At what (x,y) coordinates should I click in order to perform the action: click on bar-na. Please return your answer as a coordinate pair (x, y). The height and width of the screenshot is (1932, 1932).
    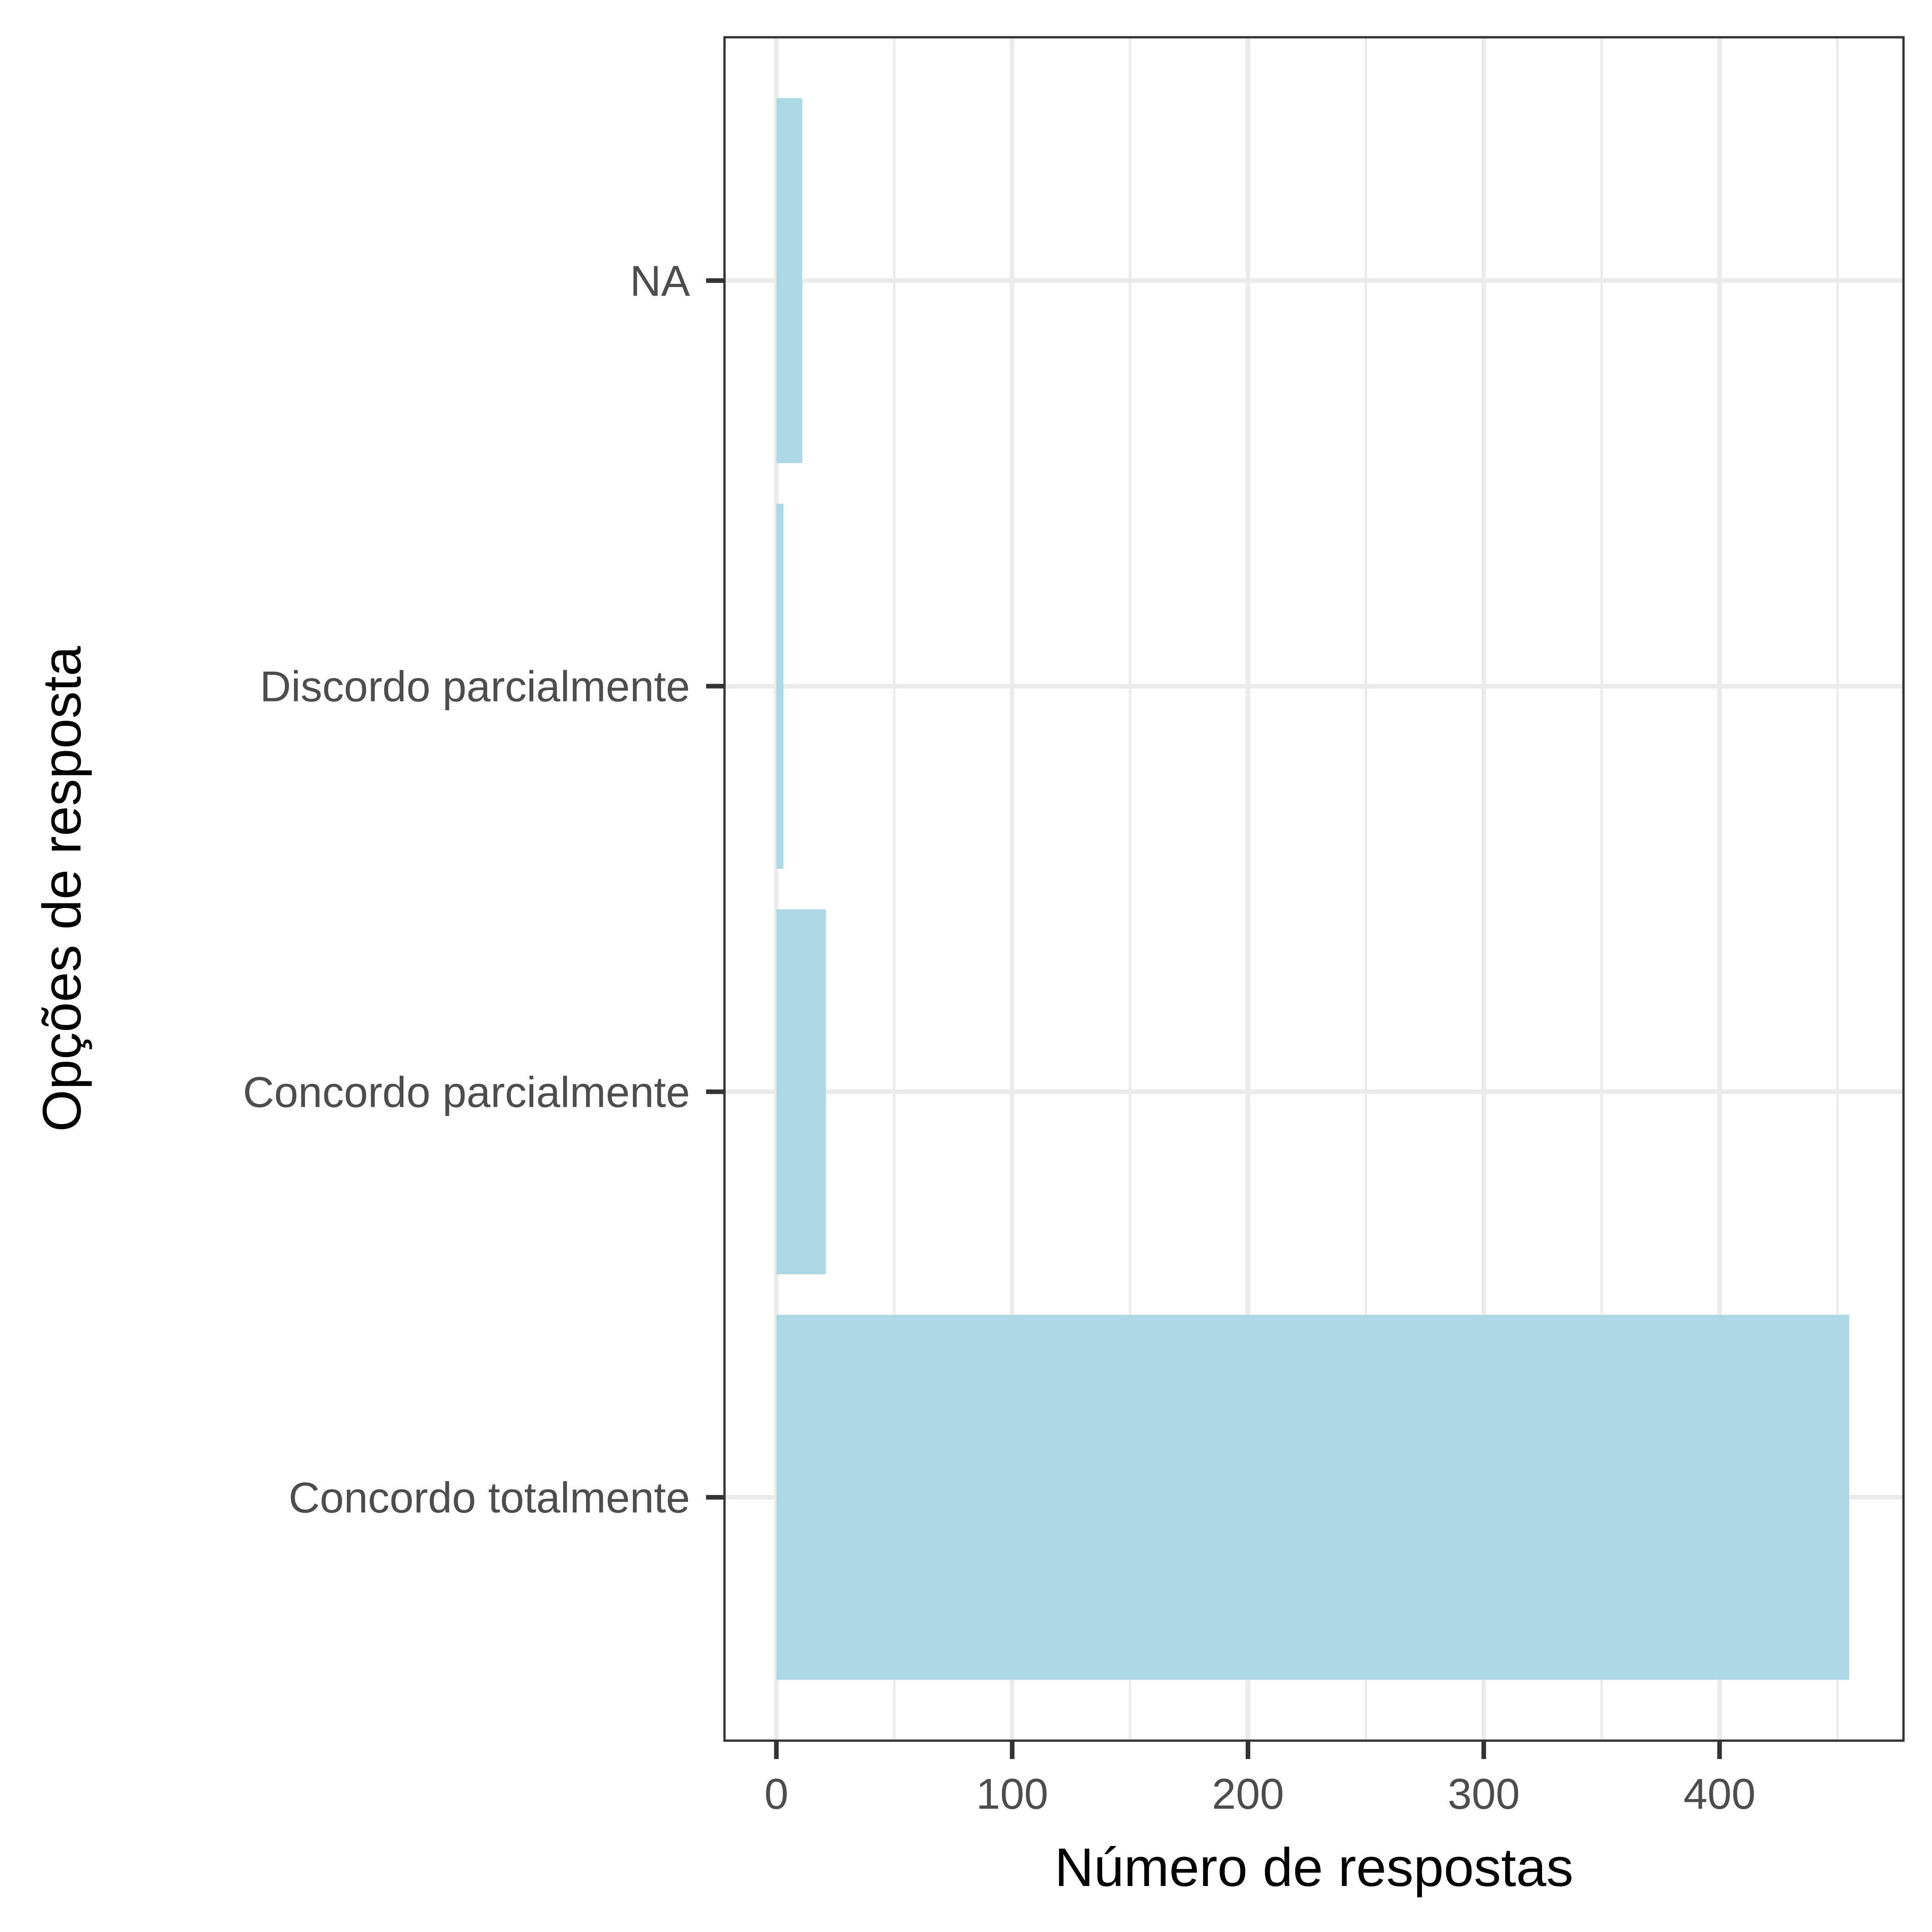
    Looking at the image, I should click on (789, 280).